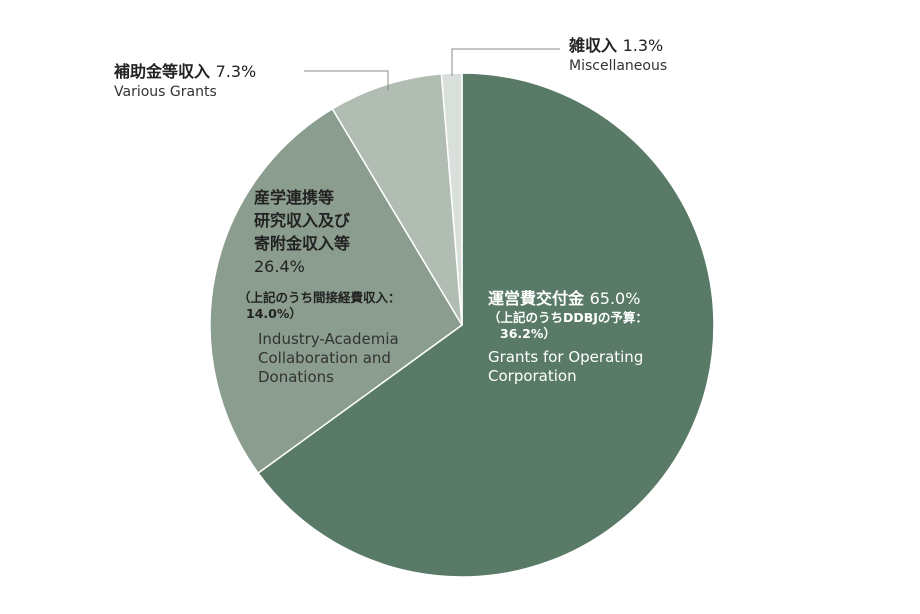  I want to click on industry-en-line1: Industry-Academia, so click(328, 339).